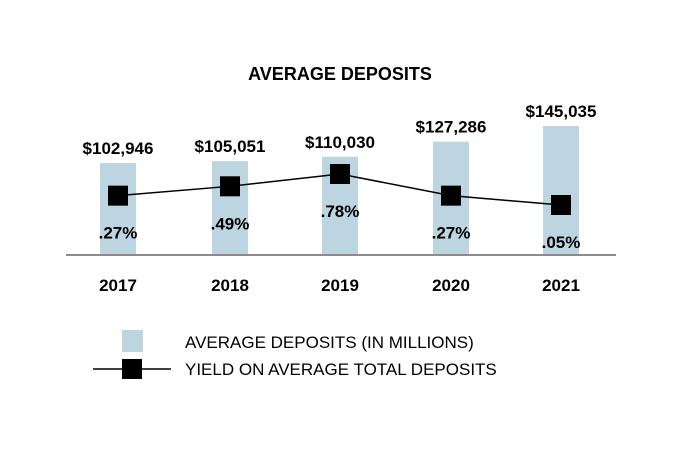 The width and height of the screenshot is (680, 452). I want to click on x-tick-label-2020: 2020, so click(451, 285).